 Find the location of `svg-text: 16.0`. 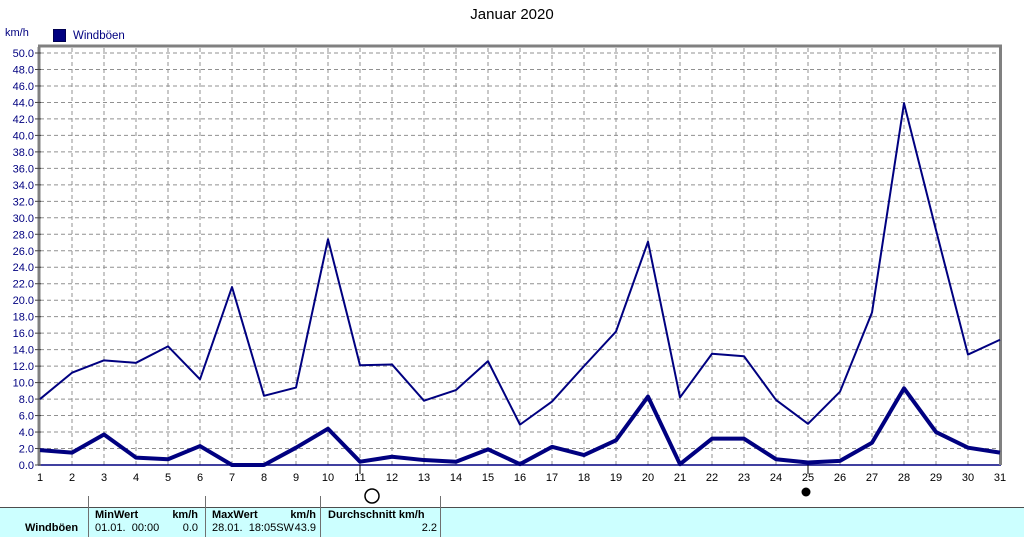

svg-text: 16.0 is located at coordinates (23, 334).